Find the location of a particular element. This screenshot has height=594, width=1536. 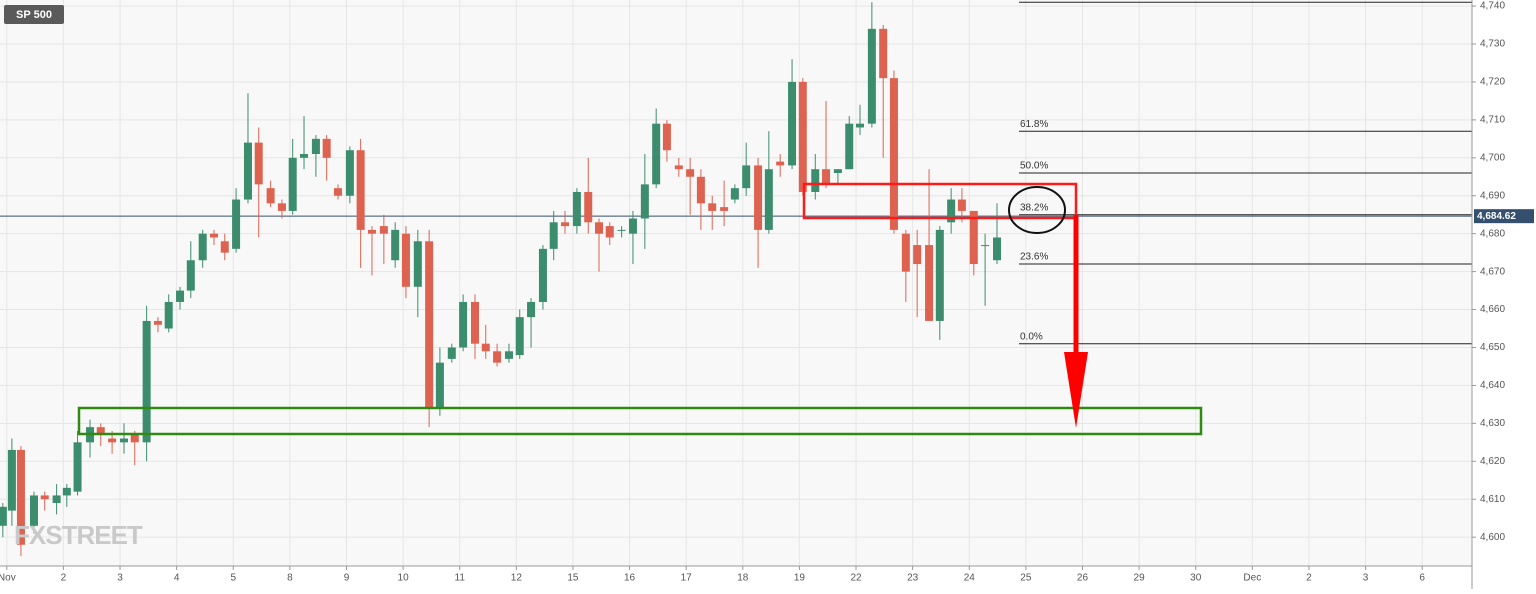

x-tick-label: 10 is located at coordinates (404, 578).